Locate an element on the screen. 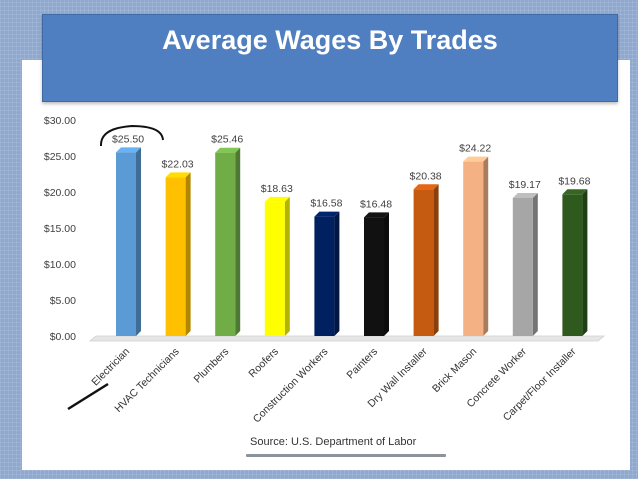 The width and height of the screenshot is (638, 479). bar-6: $16.48 is located at coordinates (376, 267).